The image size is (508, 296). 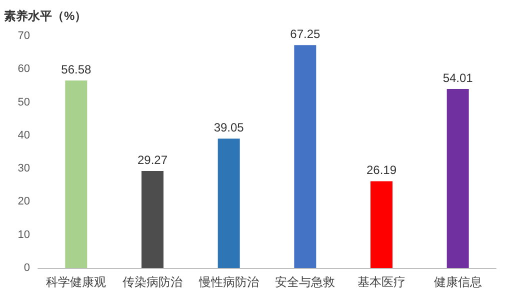 I want to click on x-tick-label: 基本医疗, so click(x=382, y=282).